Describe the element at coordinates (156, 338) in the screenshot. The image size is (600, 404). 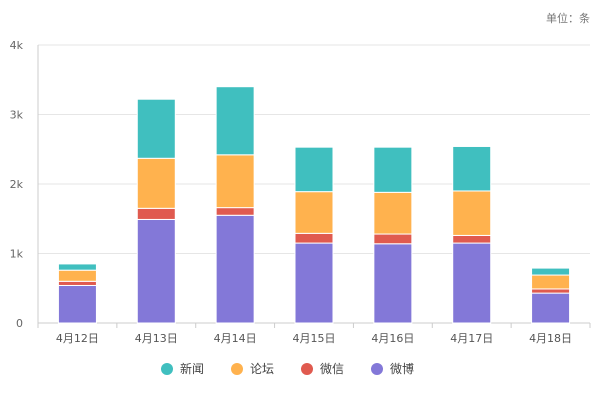
I see `x-tick-label: 4月13日` at that location.